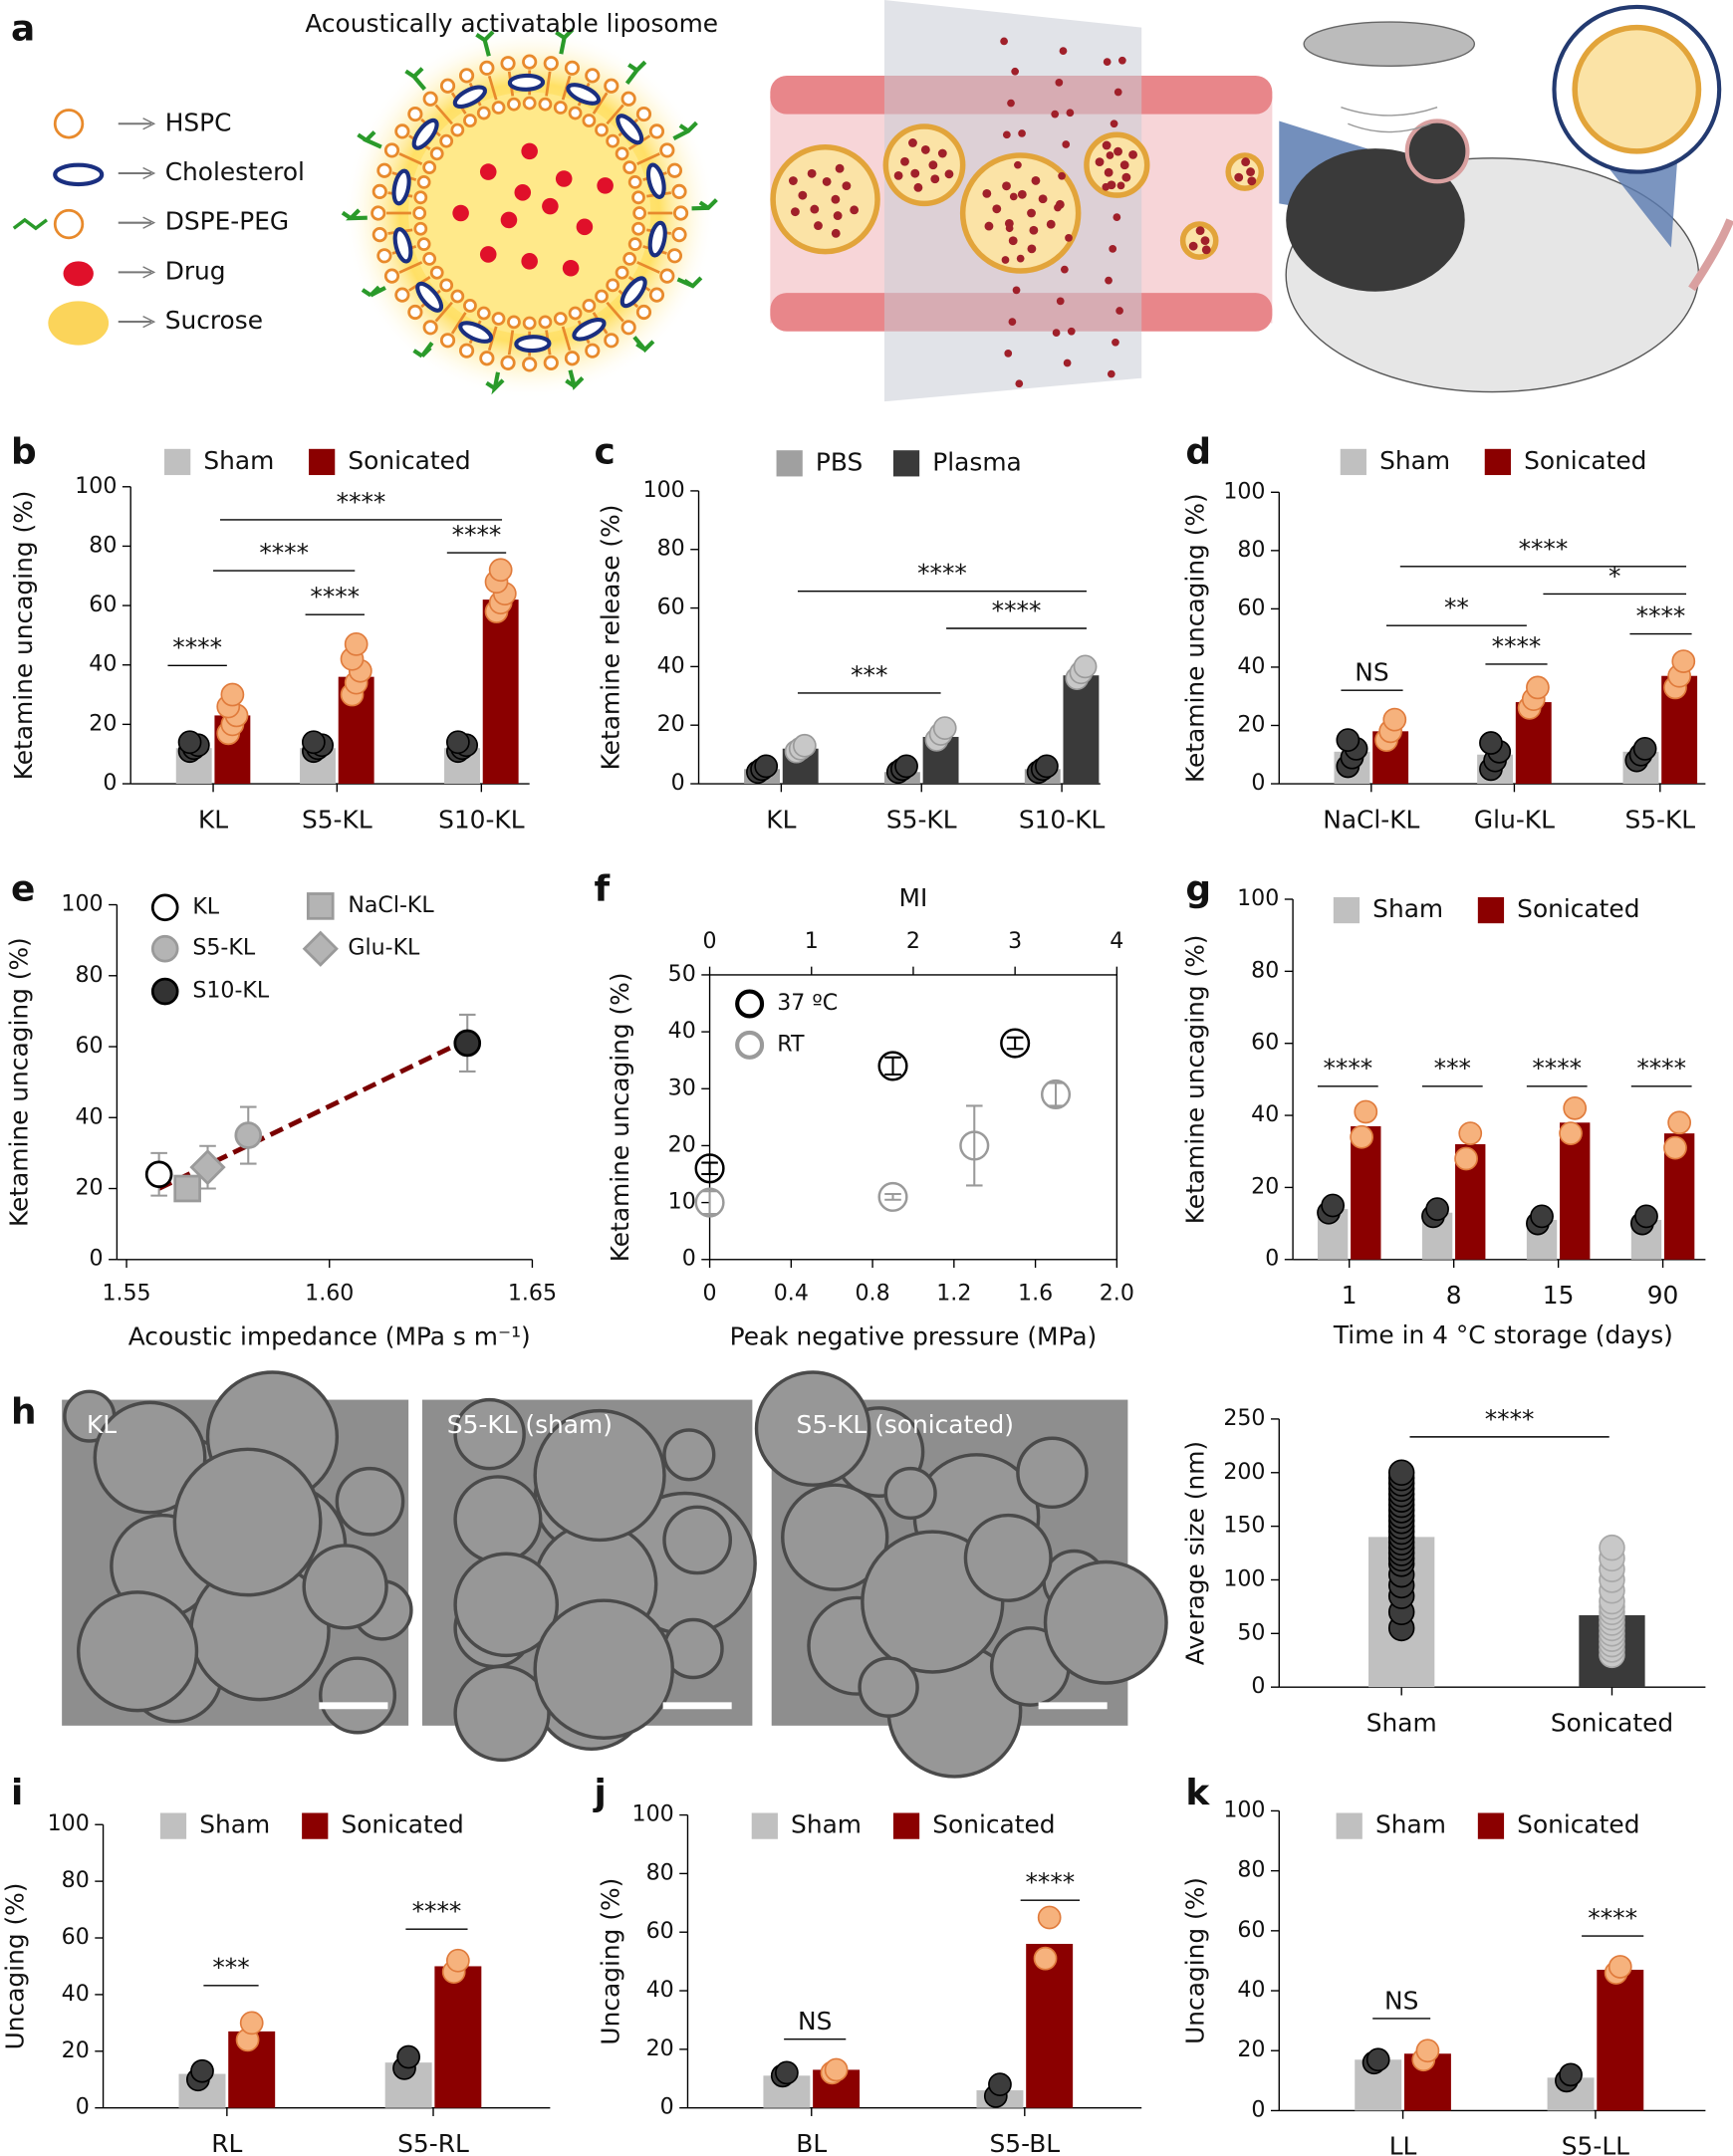 The height and width of the screenshot is (2156, 1733). What do you see at coordinates (611, 638) in the screenshot?
I see `y-axis-label: Ketamine release (%)` at bounding box center [611, 638].